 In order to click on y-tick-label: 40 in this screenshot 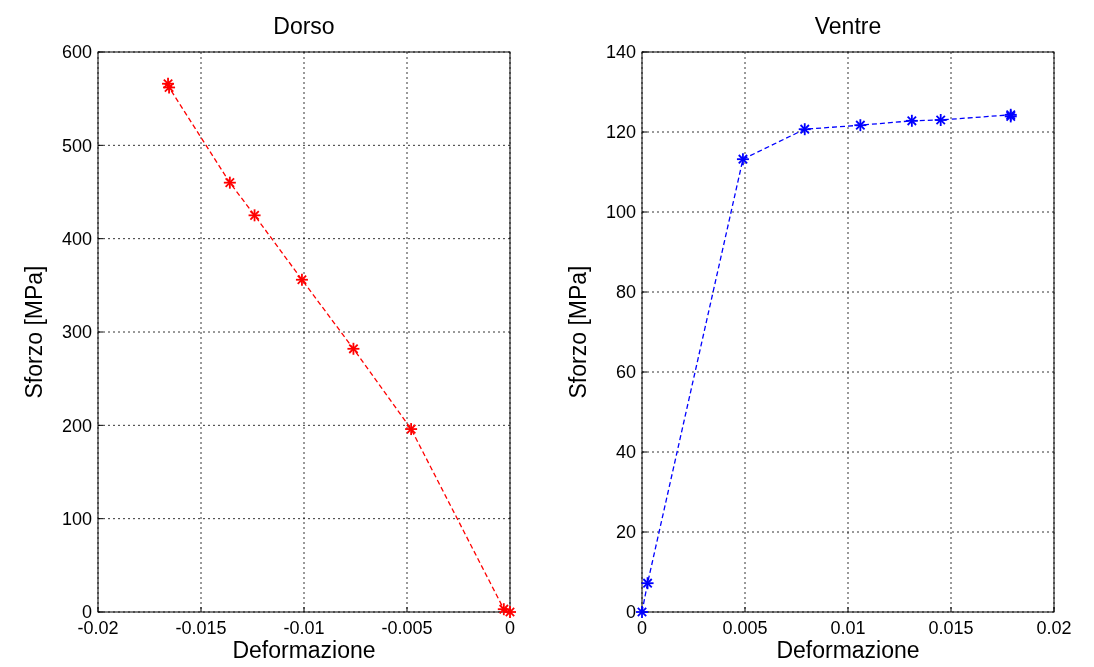, I will do `click(625, 452)`.